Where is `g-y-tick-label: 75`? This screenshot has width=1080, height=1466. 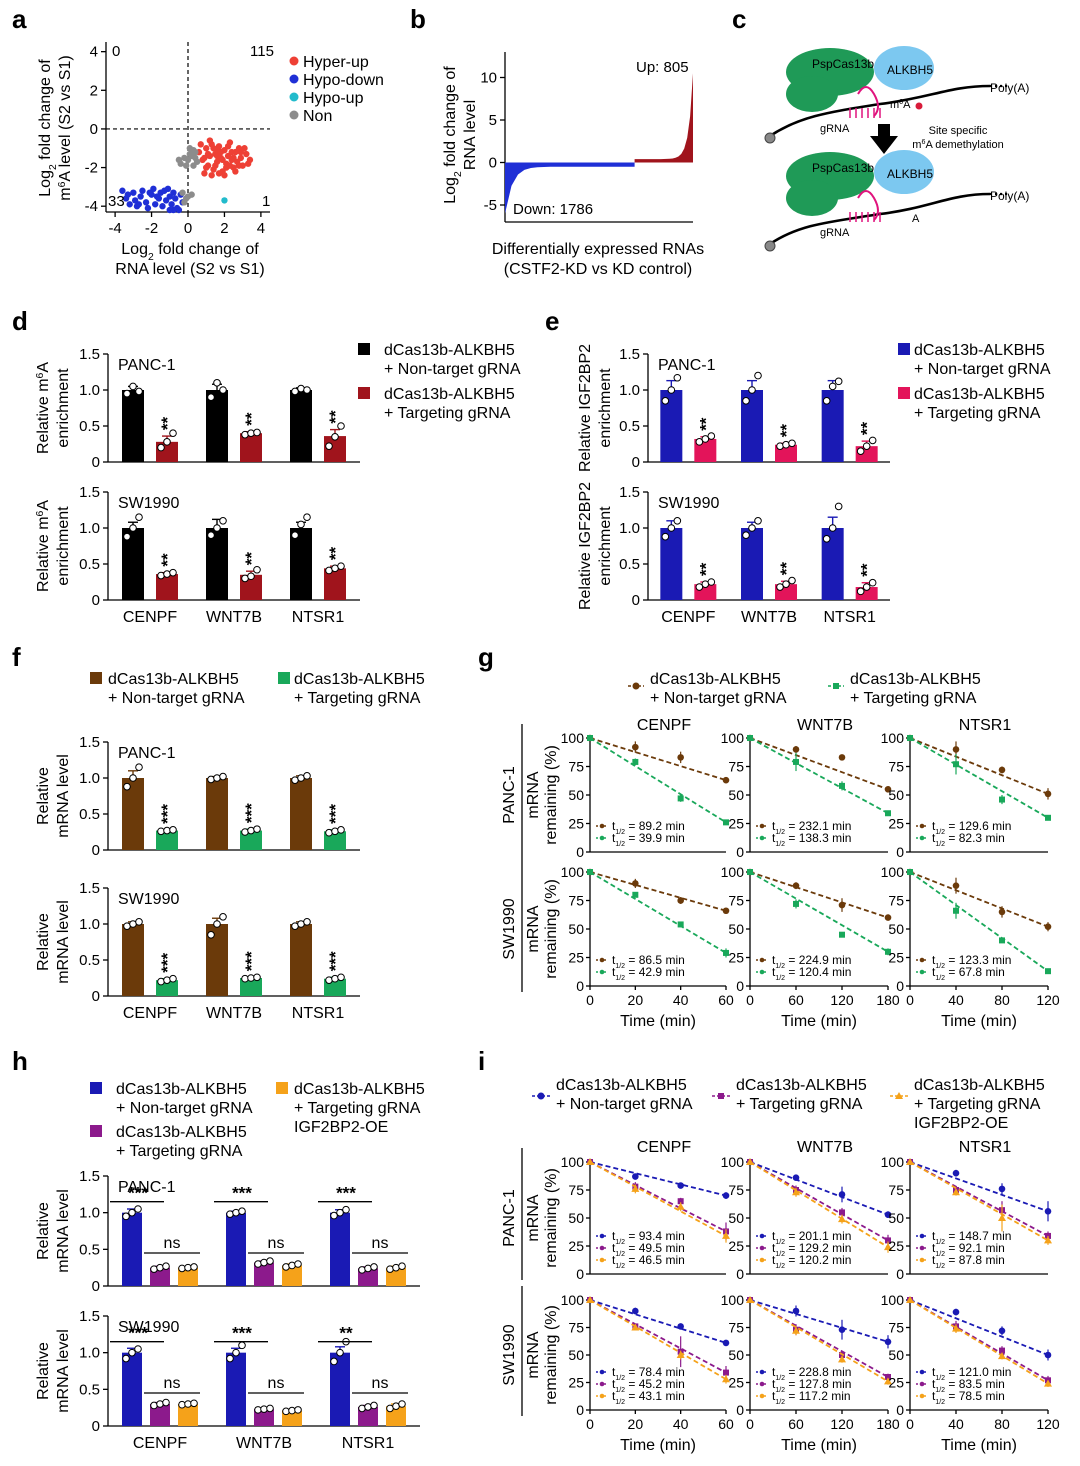
g-y-tick-label: 75 is located at coordinates (896, 901).